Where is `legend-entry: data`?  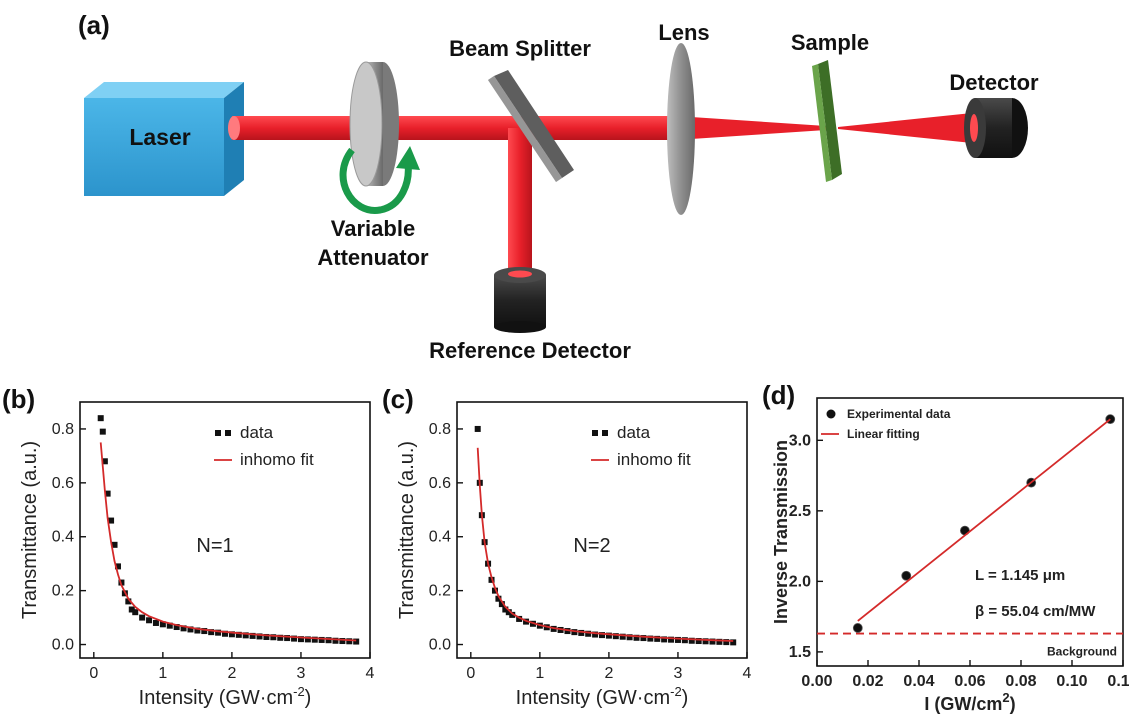 legend-entry: data is located at coordinates (634, 432).